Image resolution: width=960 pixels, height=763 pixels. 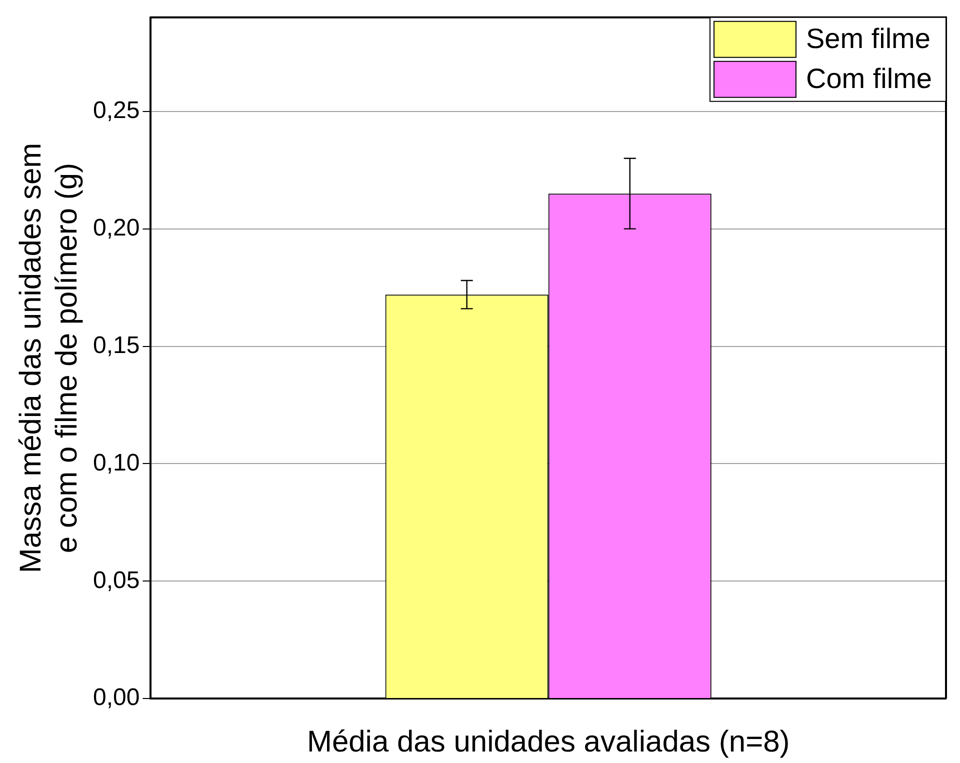 What do you see at coordinates (548, 741) in the screenshot?
I see `x-axis-title: Média das unidades avaliadas (n=8)` at bounding box center [548, 741].